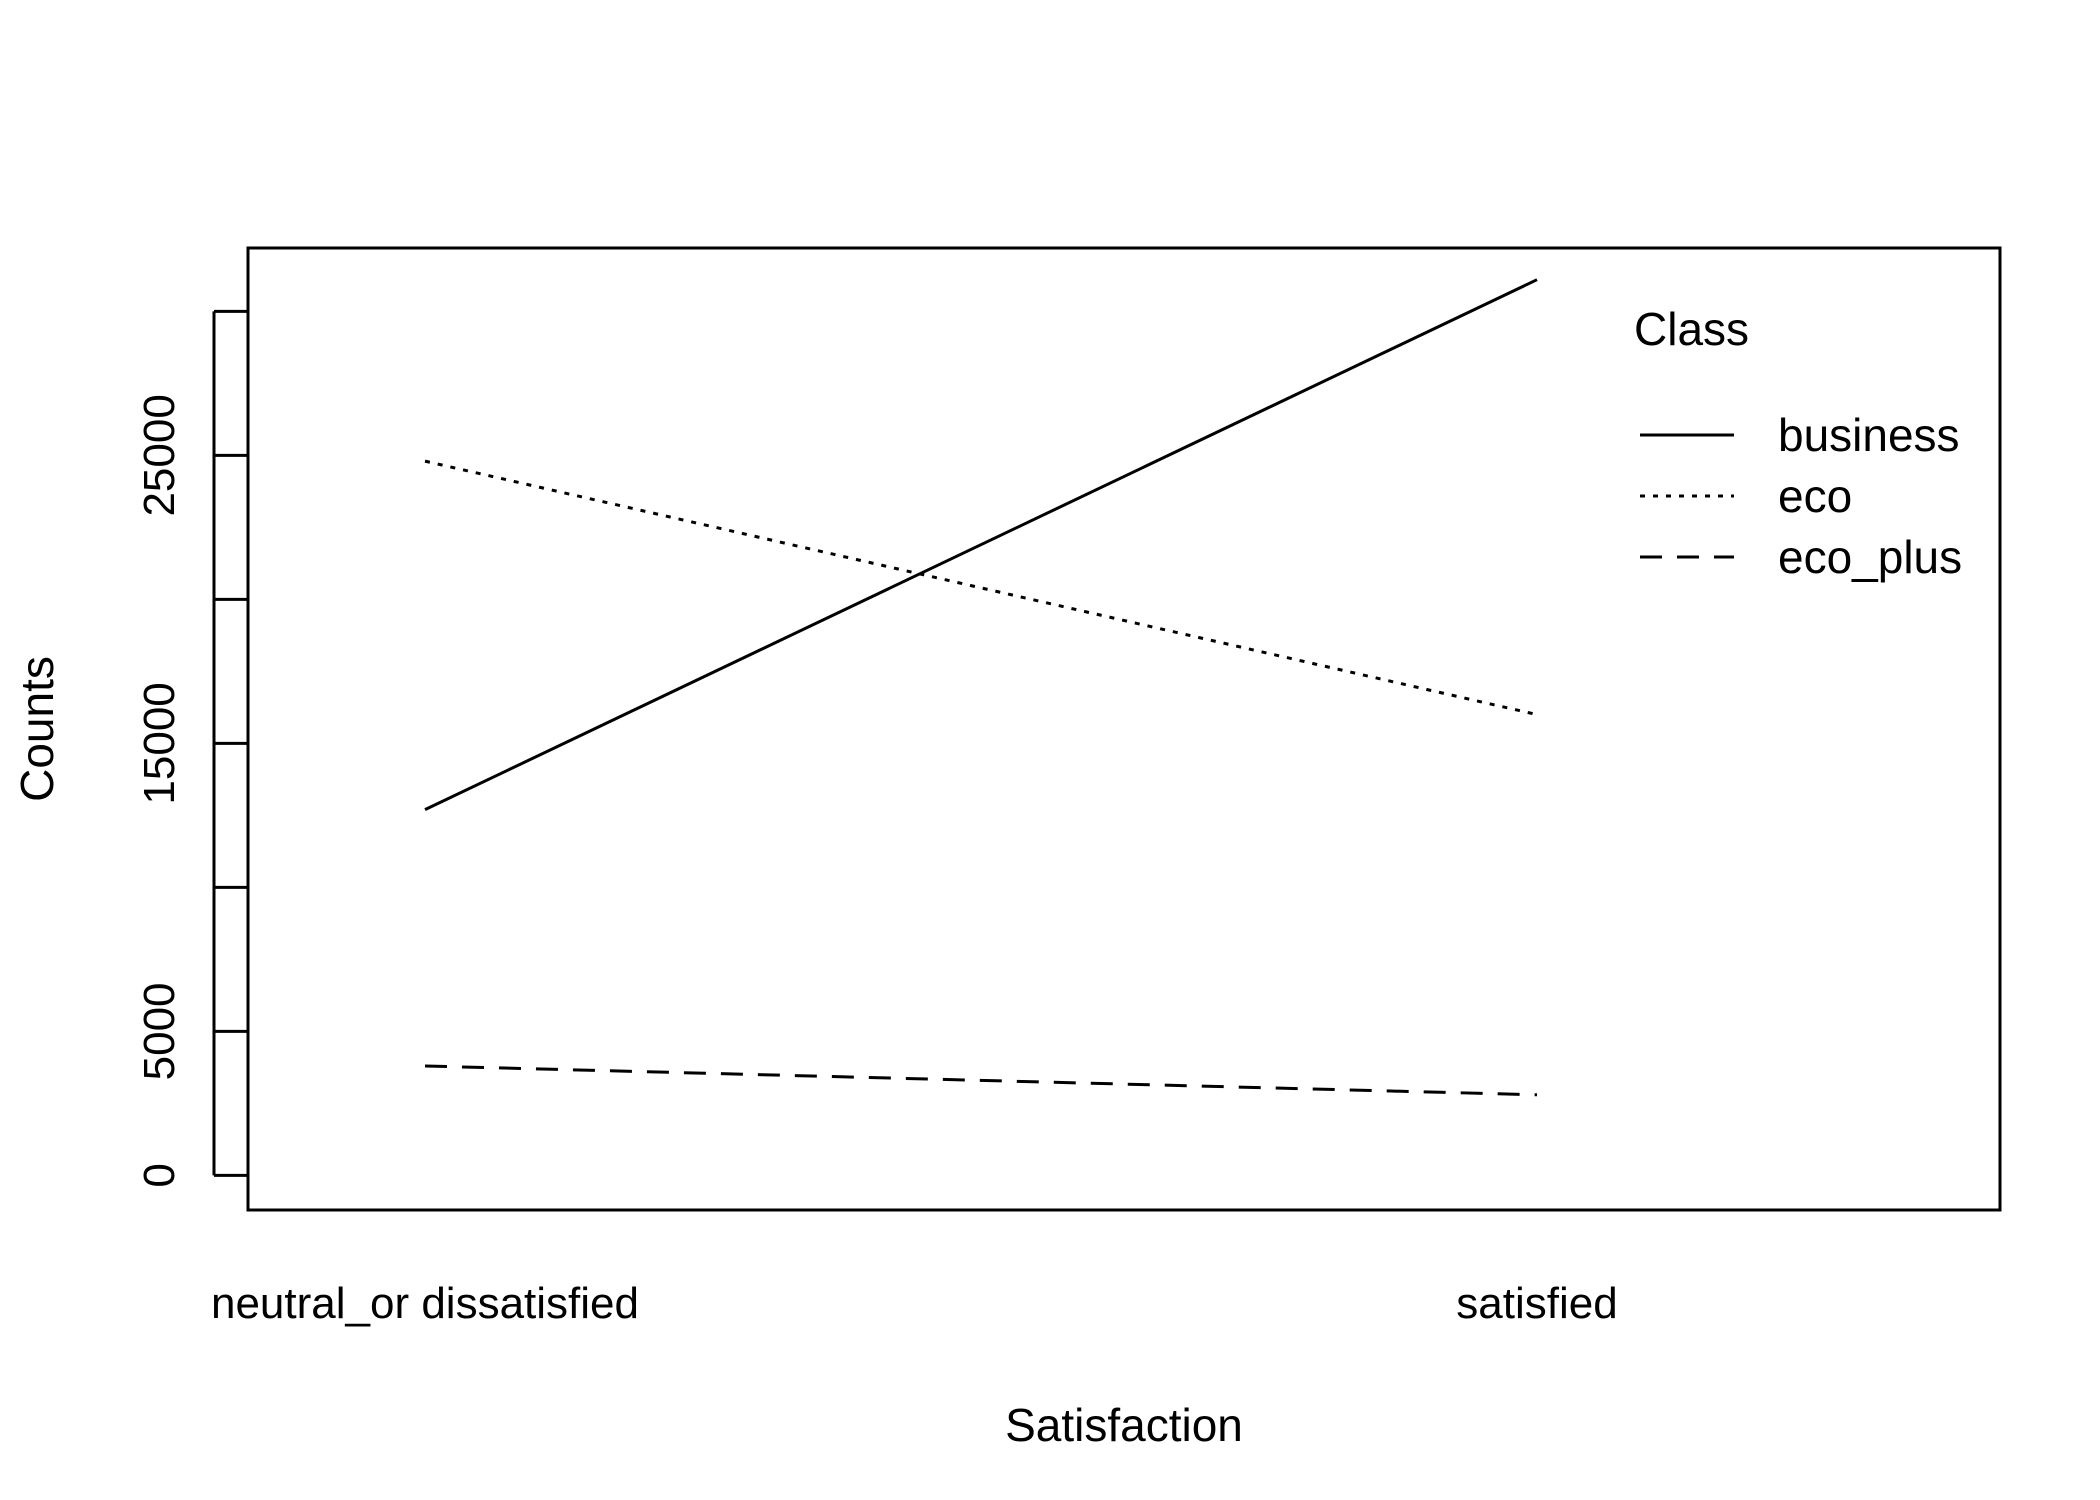  I want to click on legend-label-business: business, so click(1869, 435).